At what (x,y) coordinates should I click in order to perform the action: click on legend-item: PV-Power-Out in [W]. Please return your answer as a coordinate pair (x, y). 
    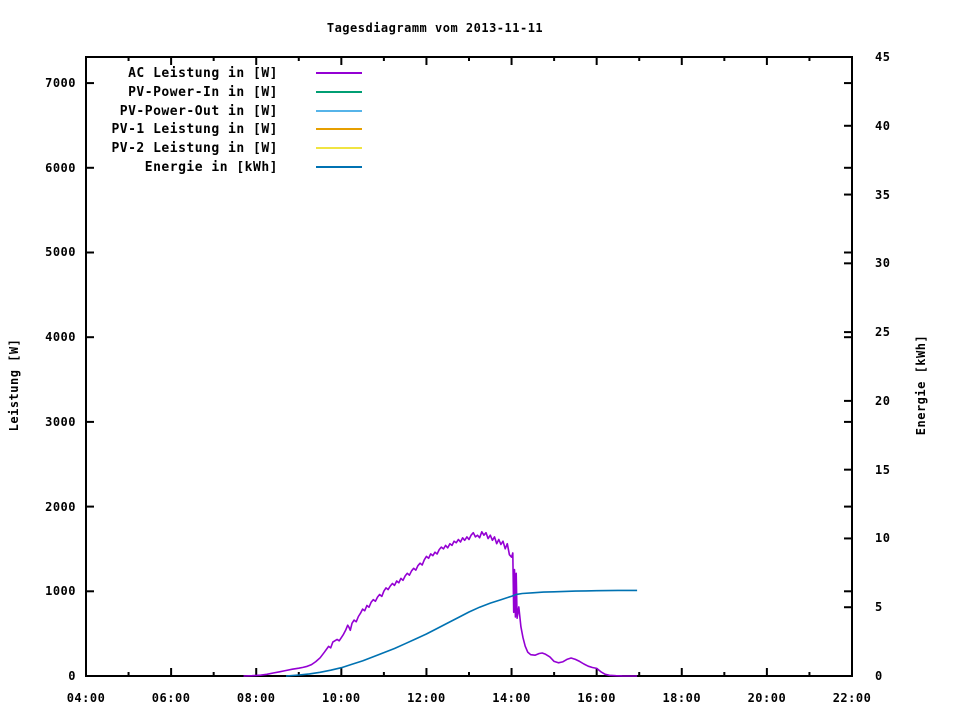
    Looking at the image, I should click on (218, 111).